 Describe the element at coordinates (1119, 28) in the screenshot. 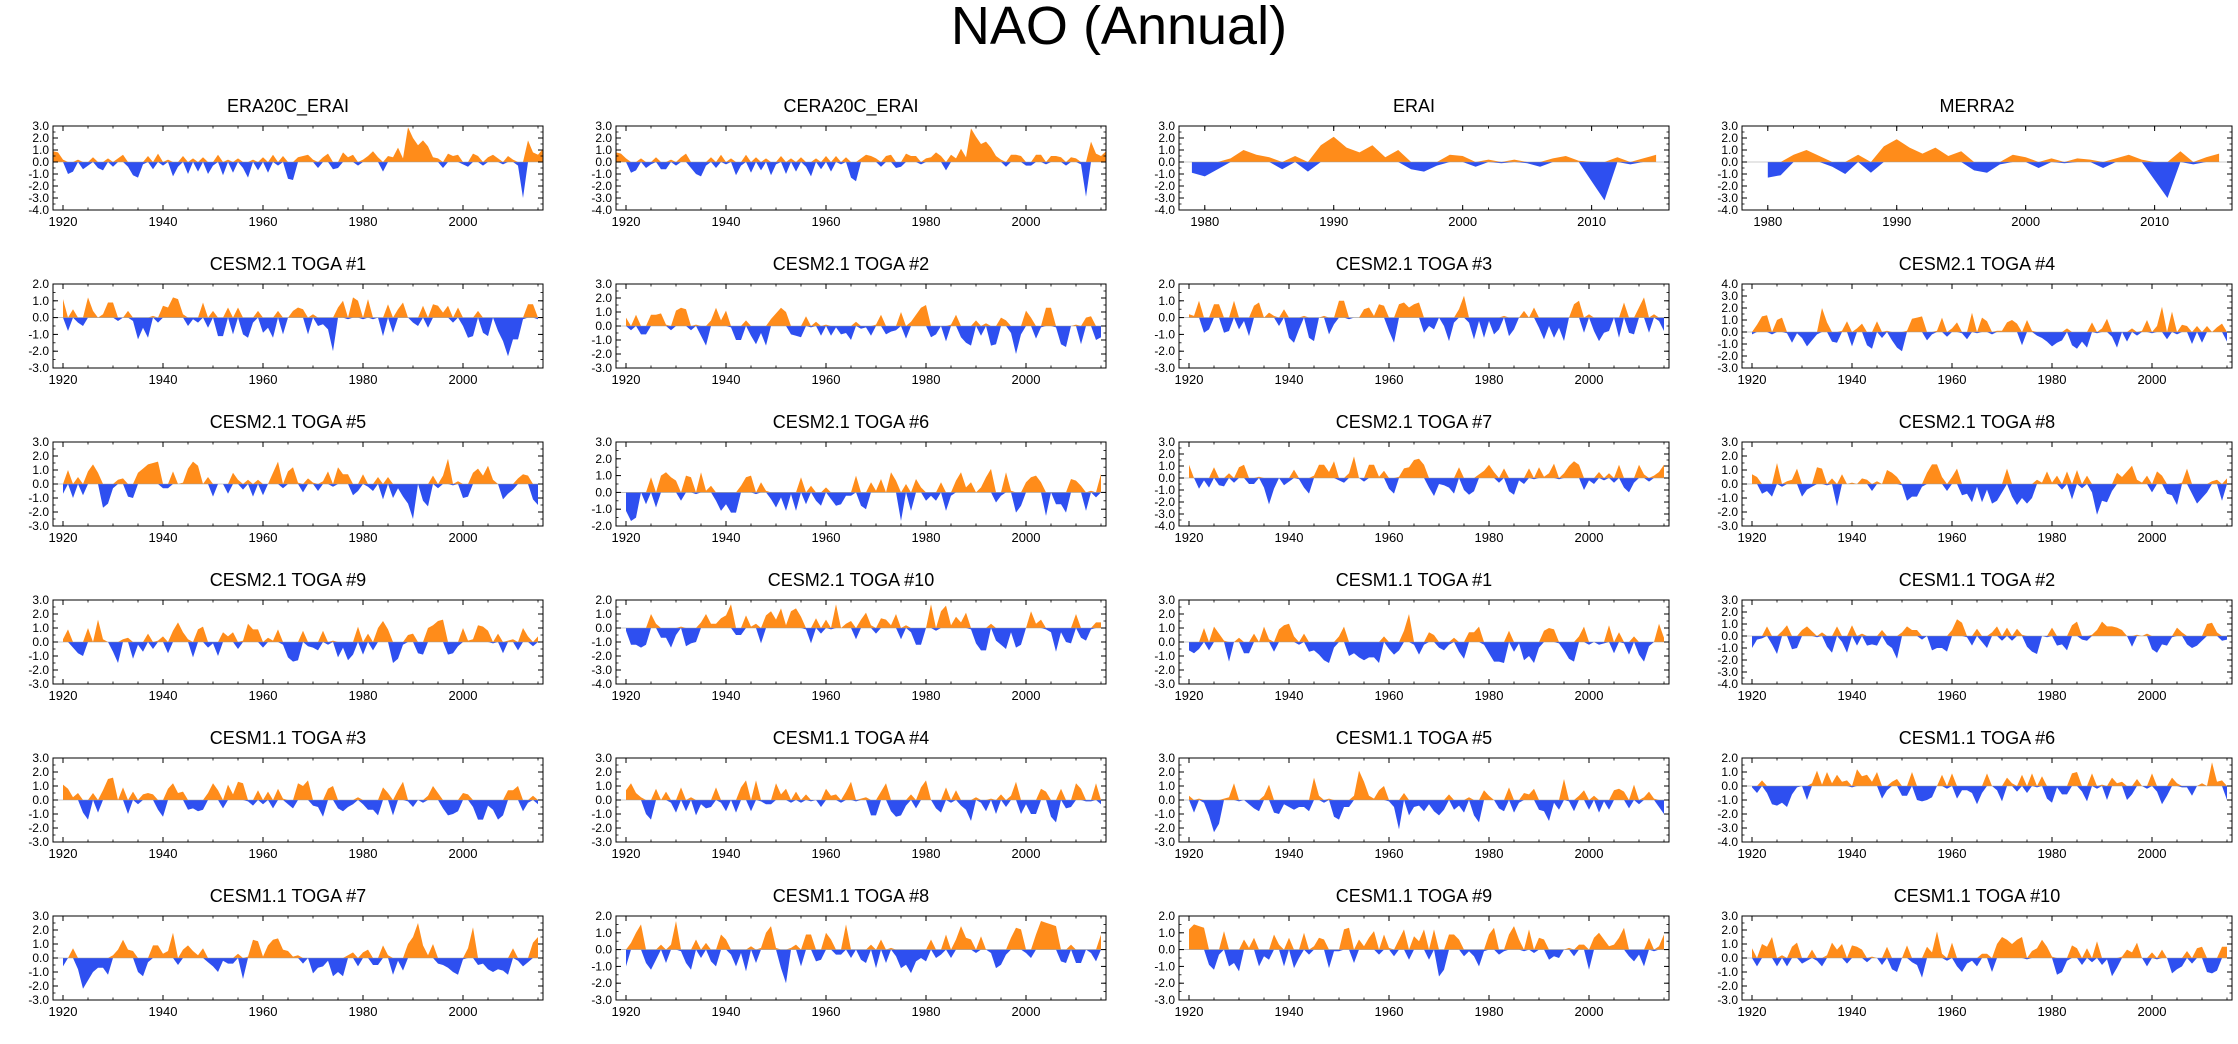

I see `figure-title: NAO (Annual)` at that location.